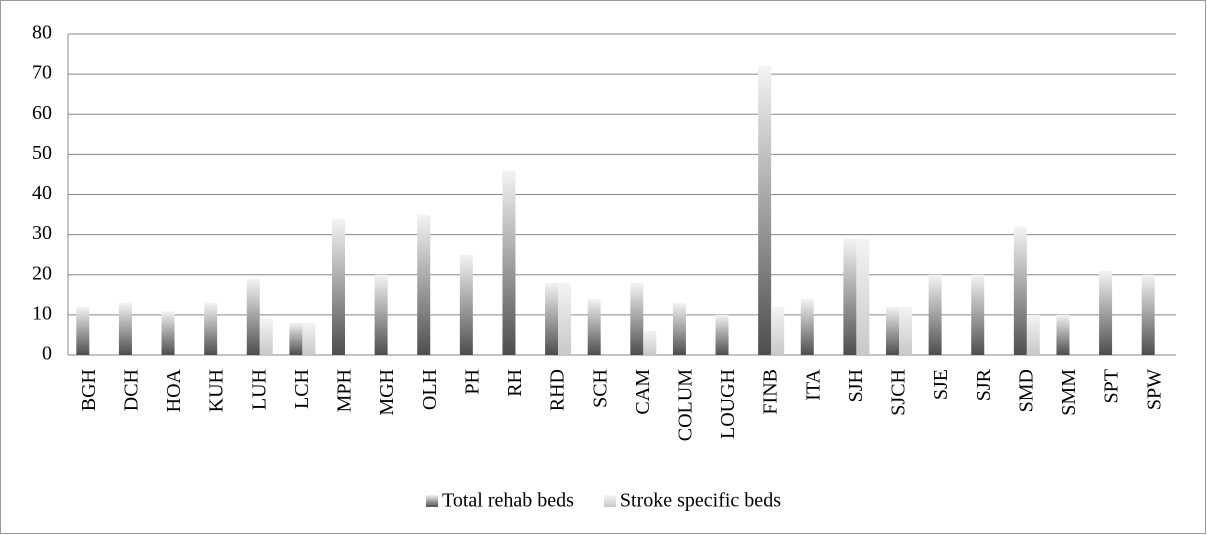 This screenshot has width=1207, height=535. I want to click on x-tick-label: PH, so click(472, 382).